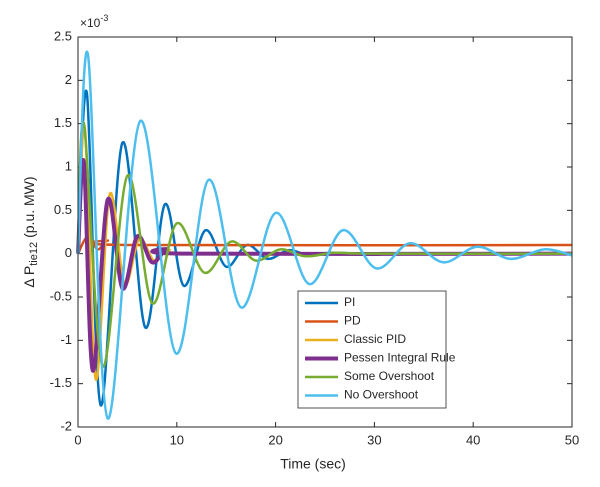 The height and width of the screenshot is (487, 600). What do you see at coordinates (63, 209) in the screenshot?
I see `y-tick-label: 0.5` at bounding box center [63, 209].